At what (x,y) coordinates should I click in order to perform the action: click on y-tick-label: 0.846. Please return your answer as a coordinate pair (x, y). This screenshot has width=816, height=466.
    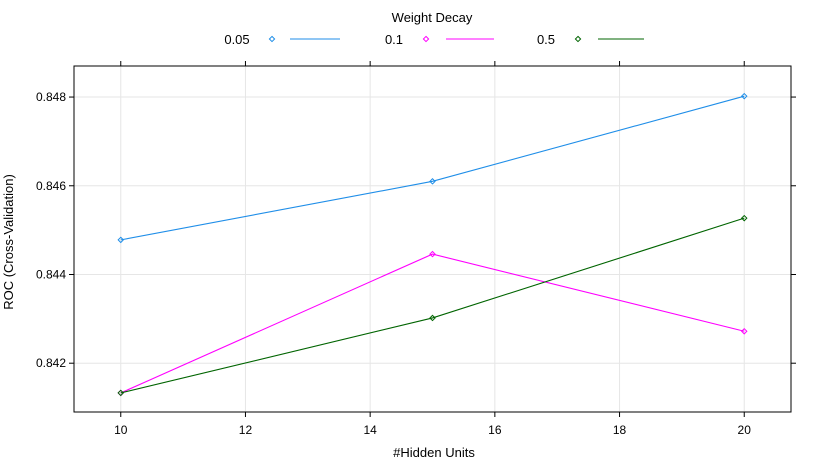
    Looking at the image, I should click on (51, 186).